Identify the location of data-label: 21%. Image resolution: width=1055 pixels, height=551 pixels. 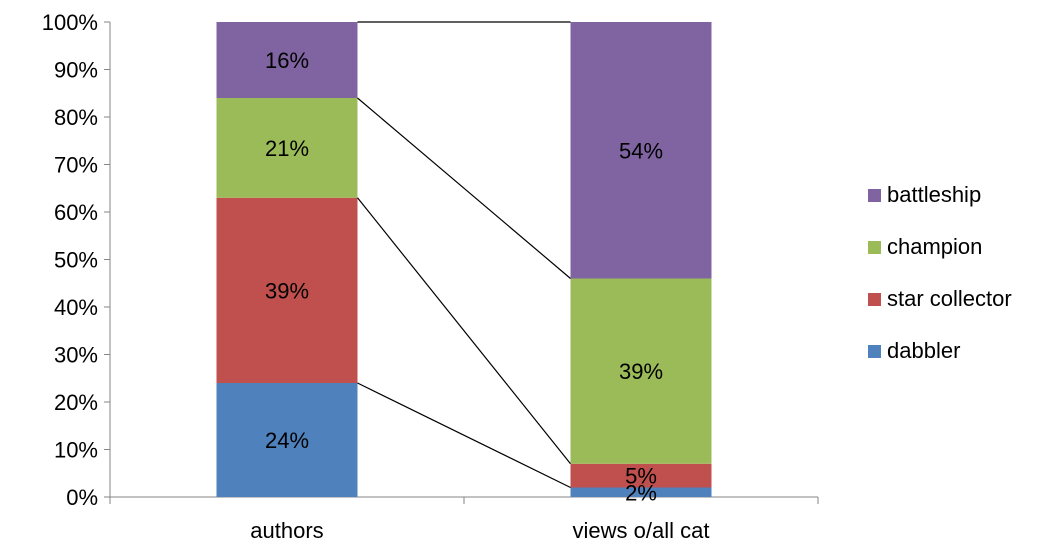
(287, 148).